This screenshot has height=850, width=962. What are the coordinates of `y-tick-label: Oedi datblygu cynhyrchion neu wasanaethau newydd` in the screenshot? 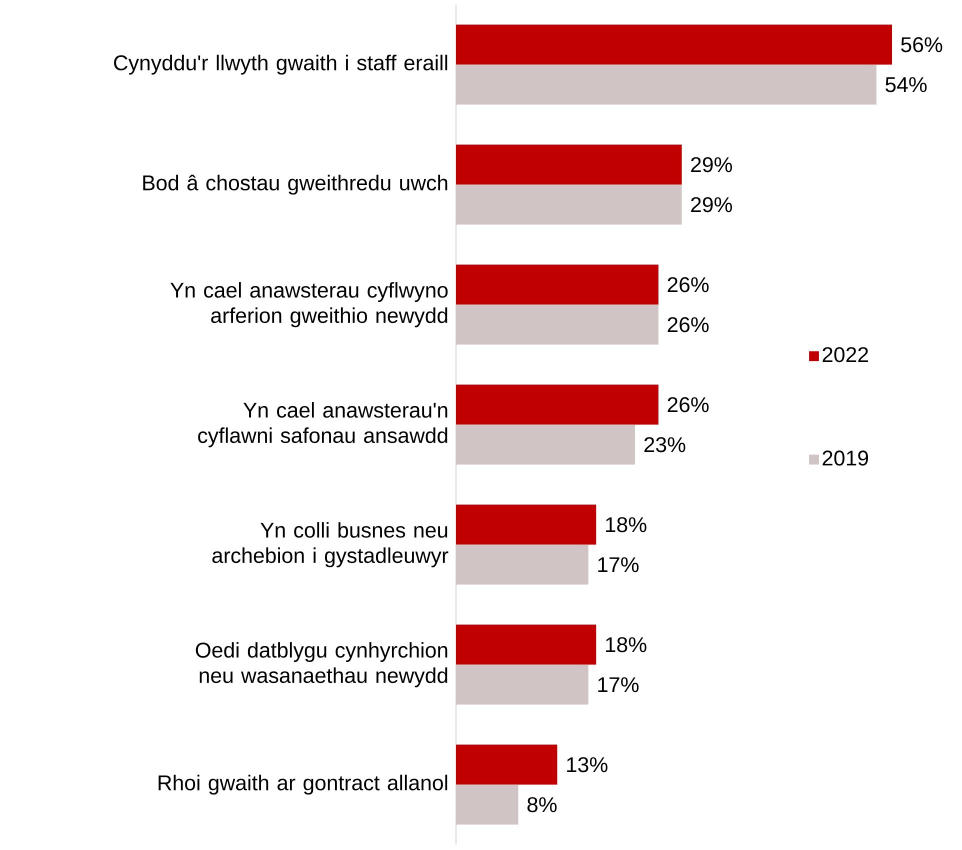 It's located at (322, 665).